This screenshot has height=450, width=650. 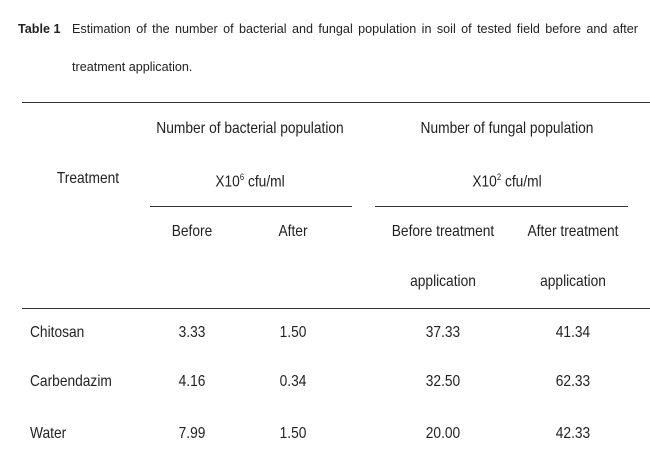 I want to click on sub-header: Before treatment, so click(x=443, y=231).